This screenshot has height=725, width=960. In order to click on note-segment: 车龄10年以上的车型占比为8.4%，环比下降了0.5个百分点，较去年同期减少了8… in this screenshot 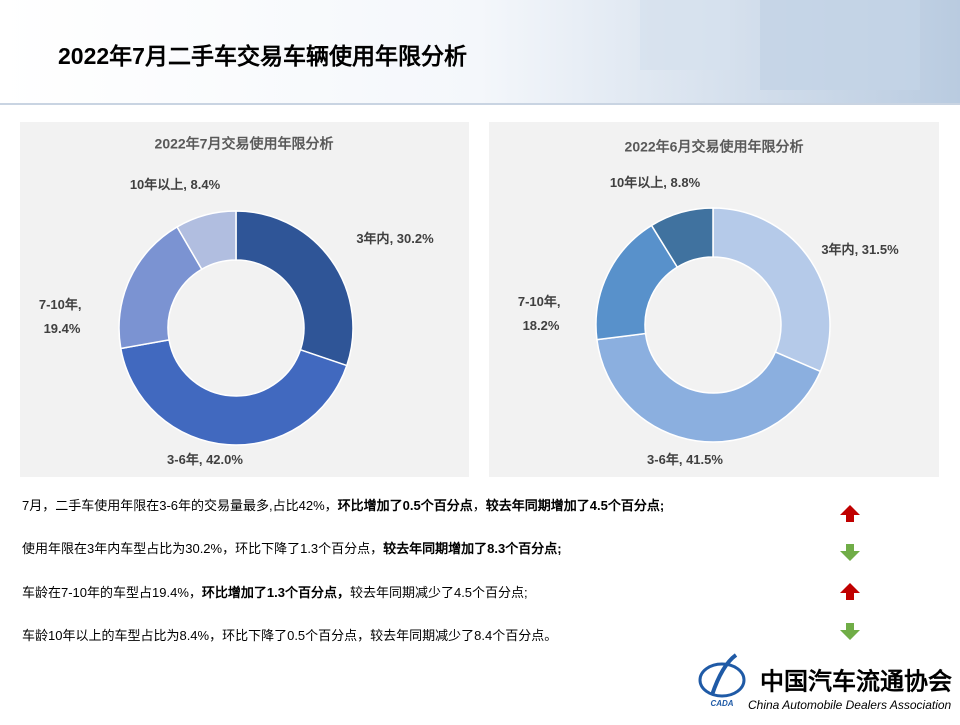, I will do `click(289, 635)`.